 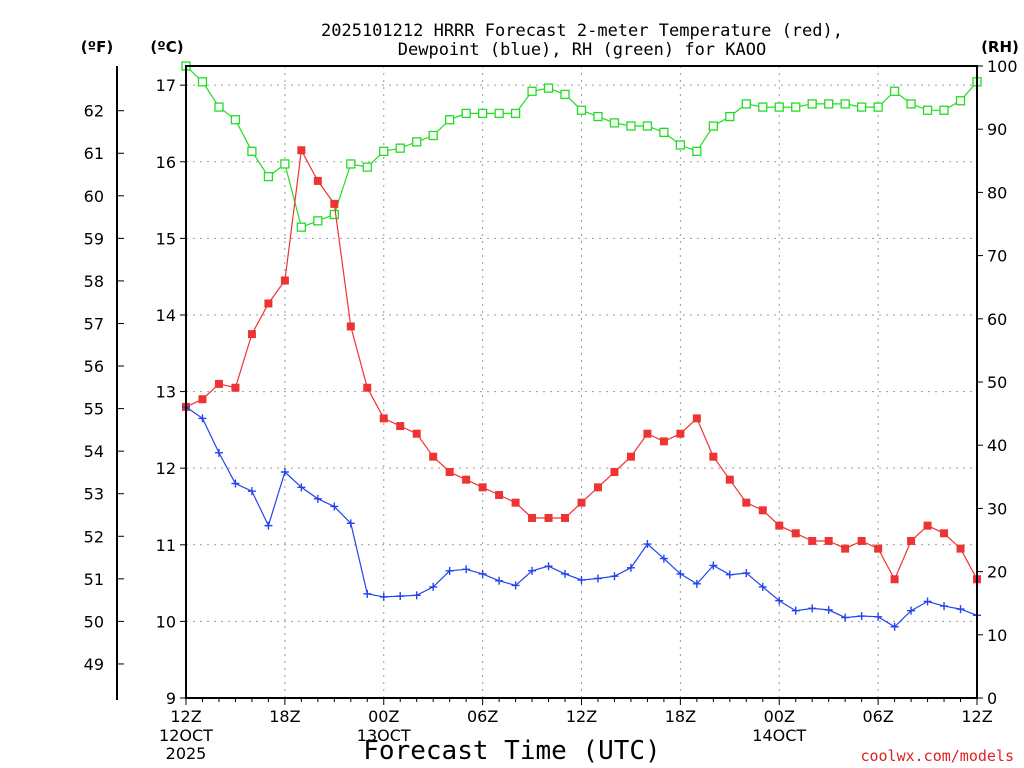 I want to click on rh-tick-label: 90, so click(x=997, y=129).